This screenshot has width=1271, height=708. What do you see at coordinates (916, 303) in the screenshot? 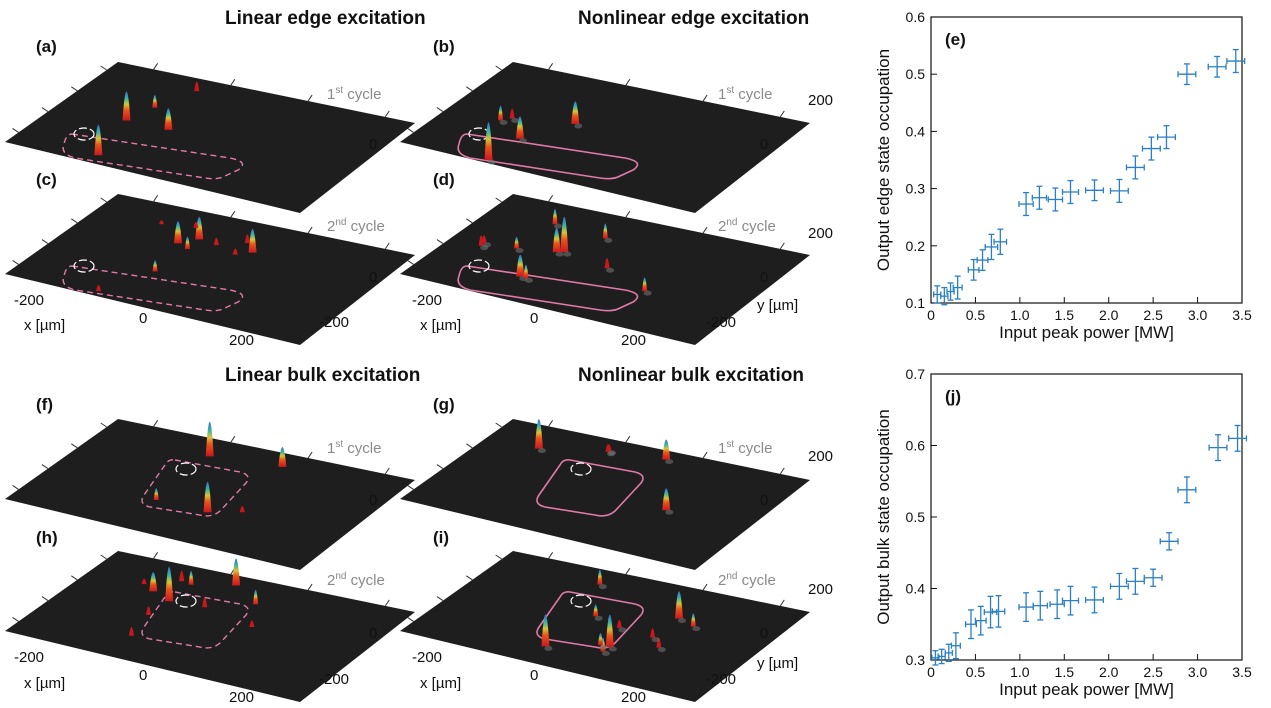
I see `y-tick-label: 0.1` at bounding box center [916, 303].